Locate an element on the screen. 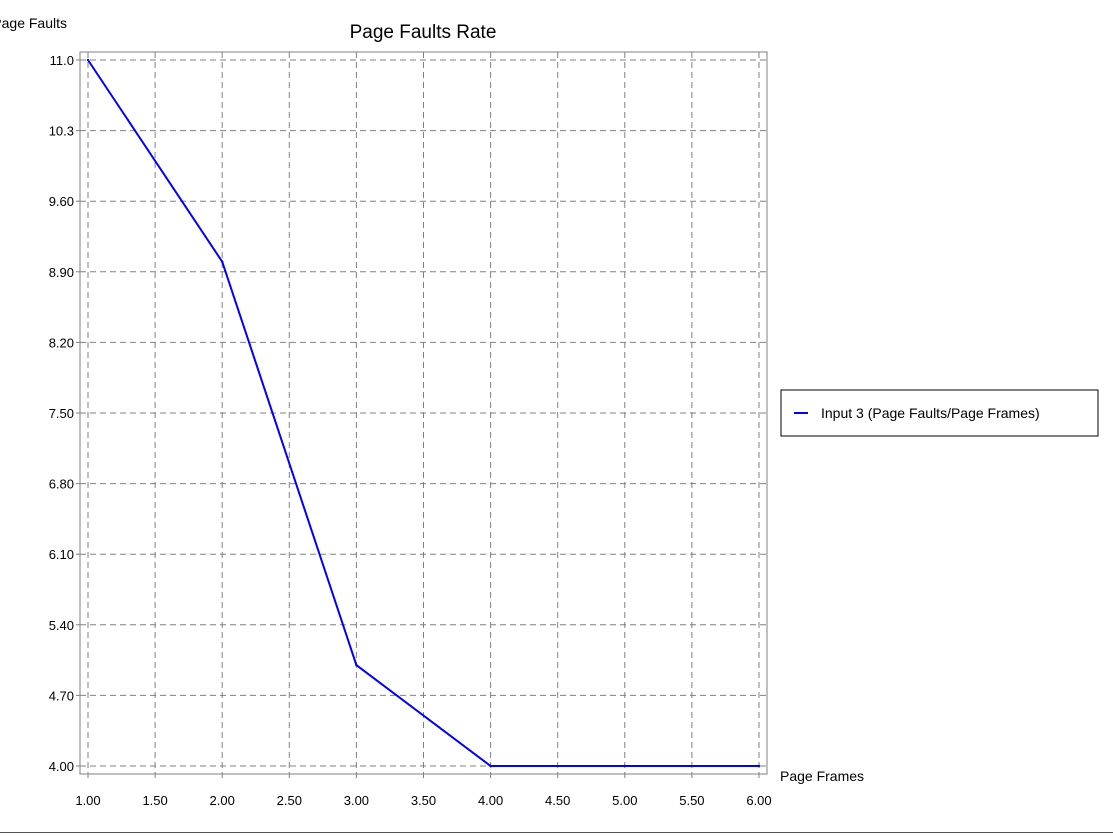 Image resolution: width=1113 pixels, height=840 pixels. legend: Input 3 (Page Faults/Page Frames) is located at coordinates (939, 413).